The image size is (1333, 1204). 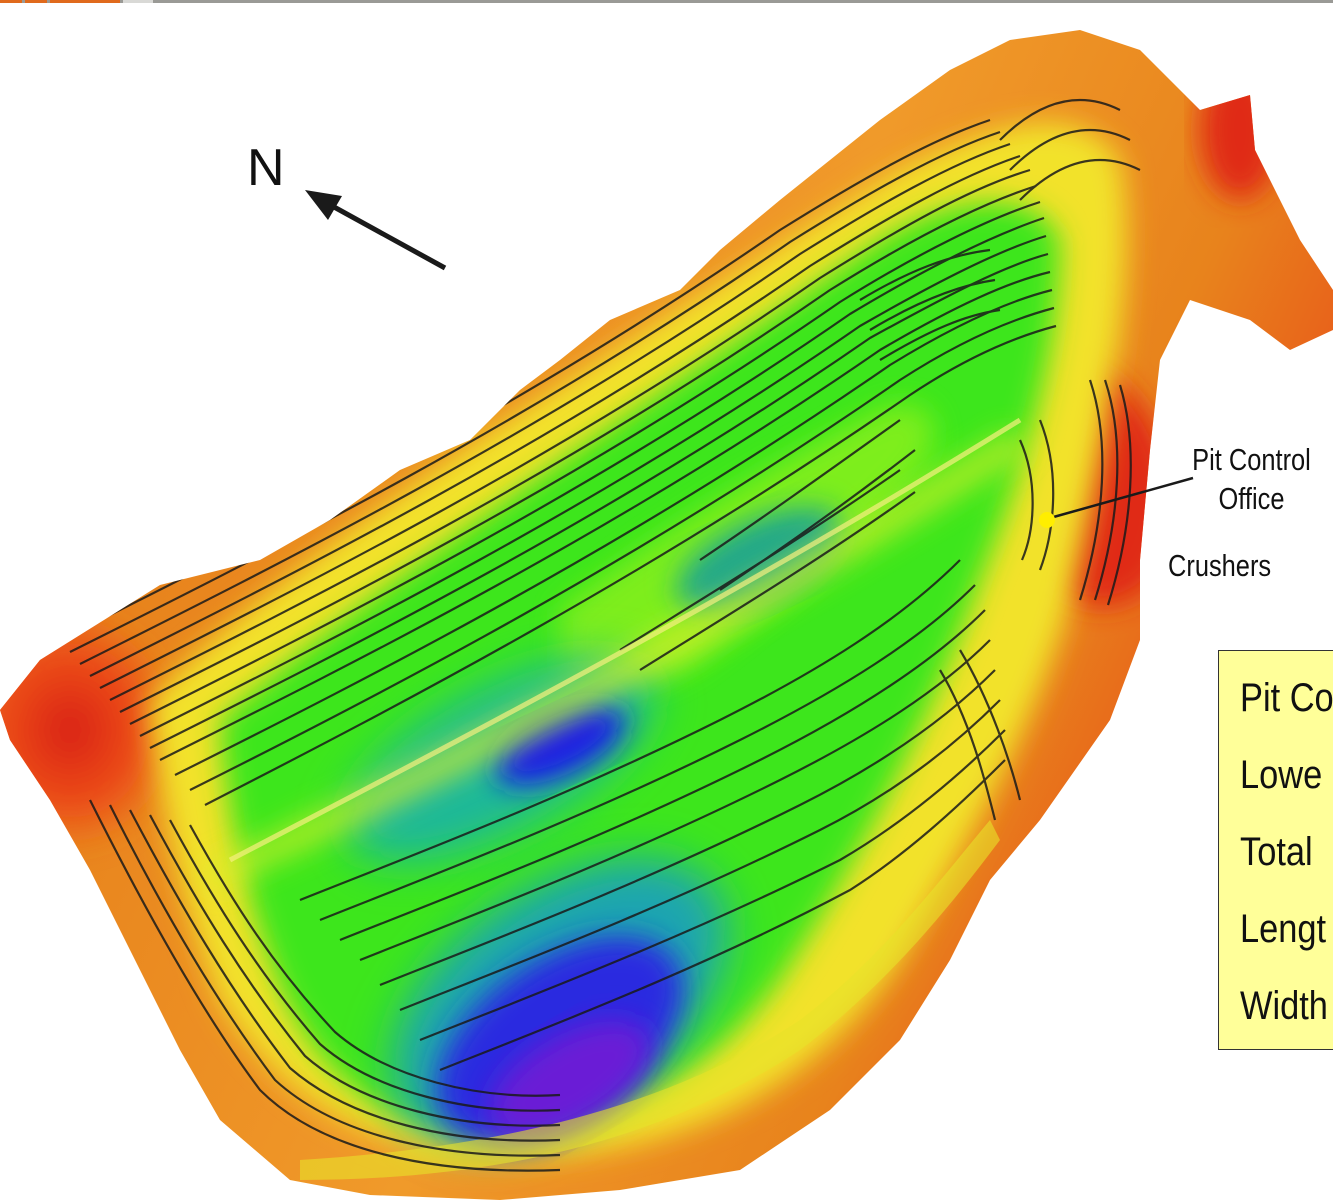 What do you see at coordinates (1281, 775) in the screenshot?
I see `info-row-2: Lowe` at bounding box center [1281, 775].